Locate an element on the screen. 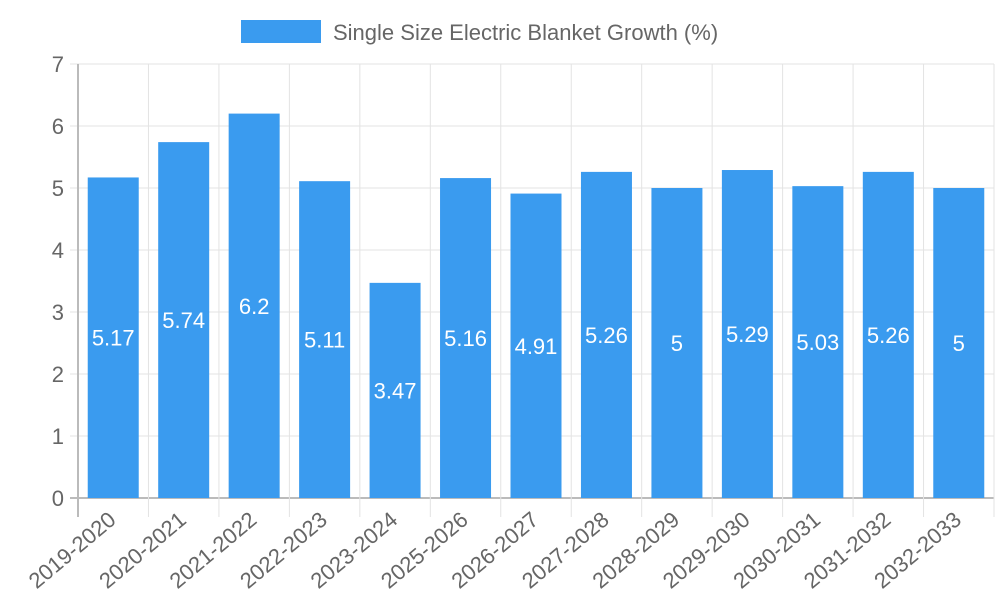  data-label: 5.29 is located at coordinates (747, 334).